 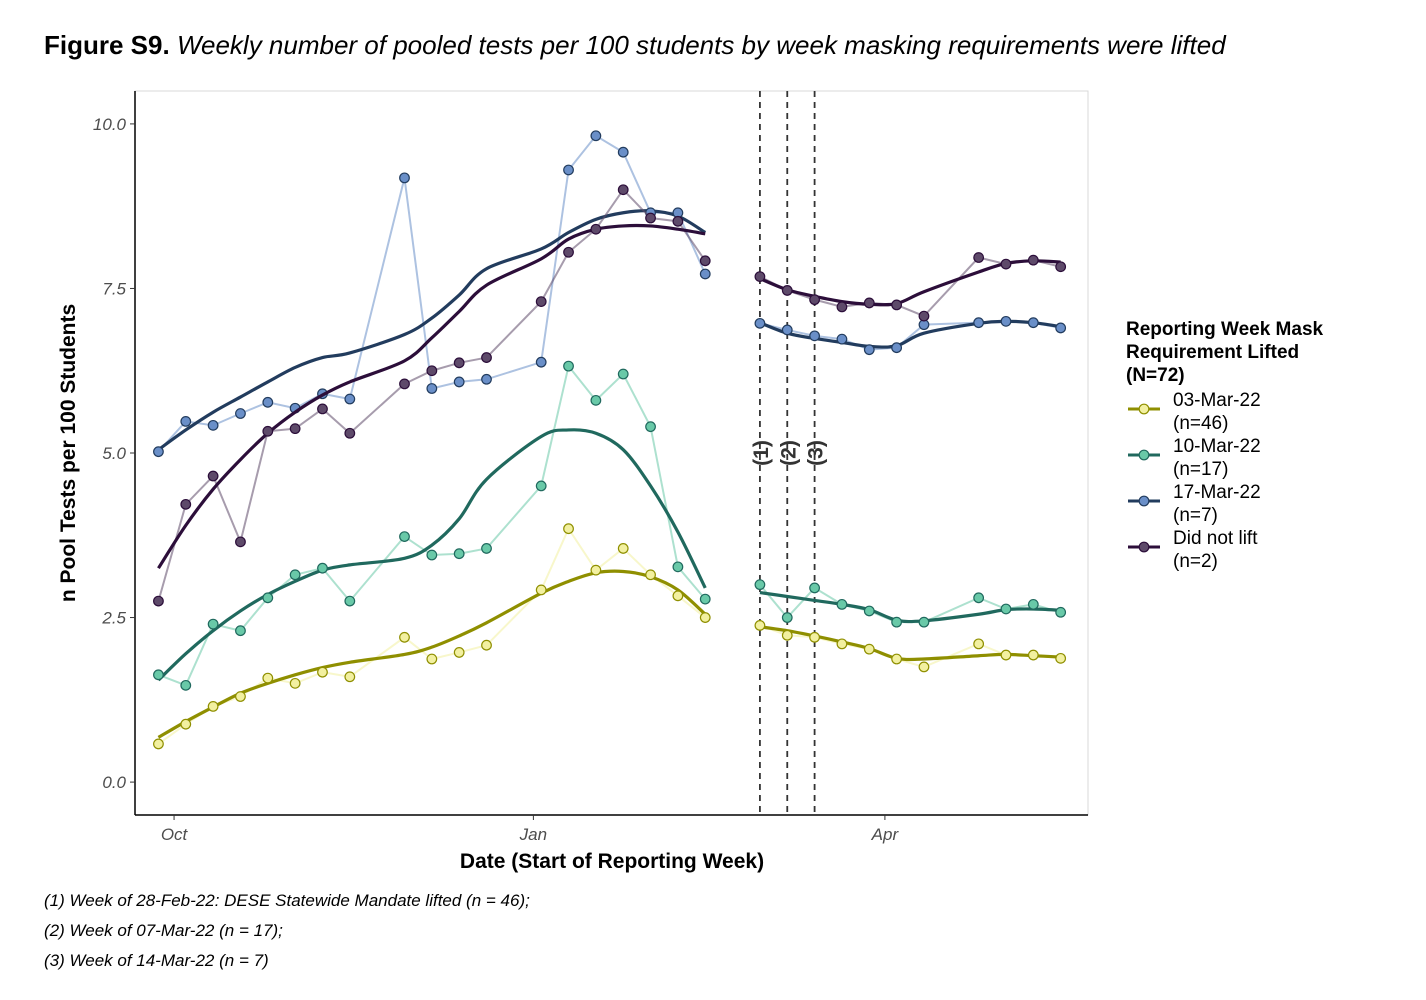 What do you see at coordinates (885, 834) in the screenshot?
I see `x-tick-label: Apr` at bounding box center [885, 834].